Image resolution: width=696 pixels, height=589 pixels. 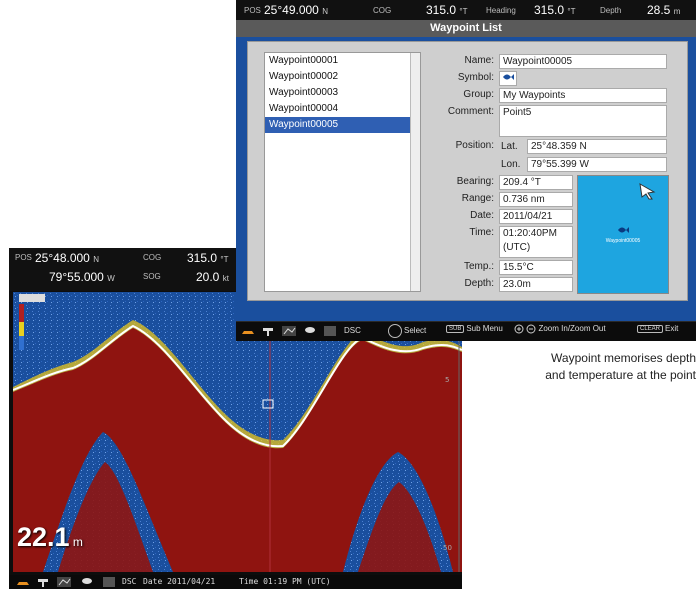 What do you see at coordinates (268, 404) in the screenshot?
I see `waypoint-flag-icon` at bounding box center [268, 404].